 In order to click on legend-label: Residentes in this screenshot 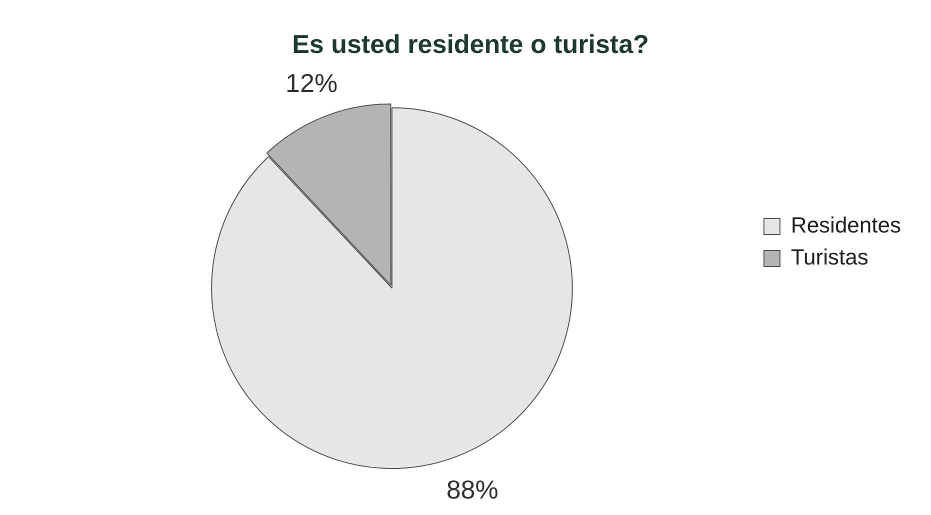, I will do `click(846, 225)`.